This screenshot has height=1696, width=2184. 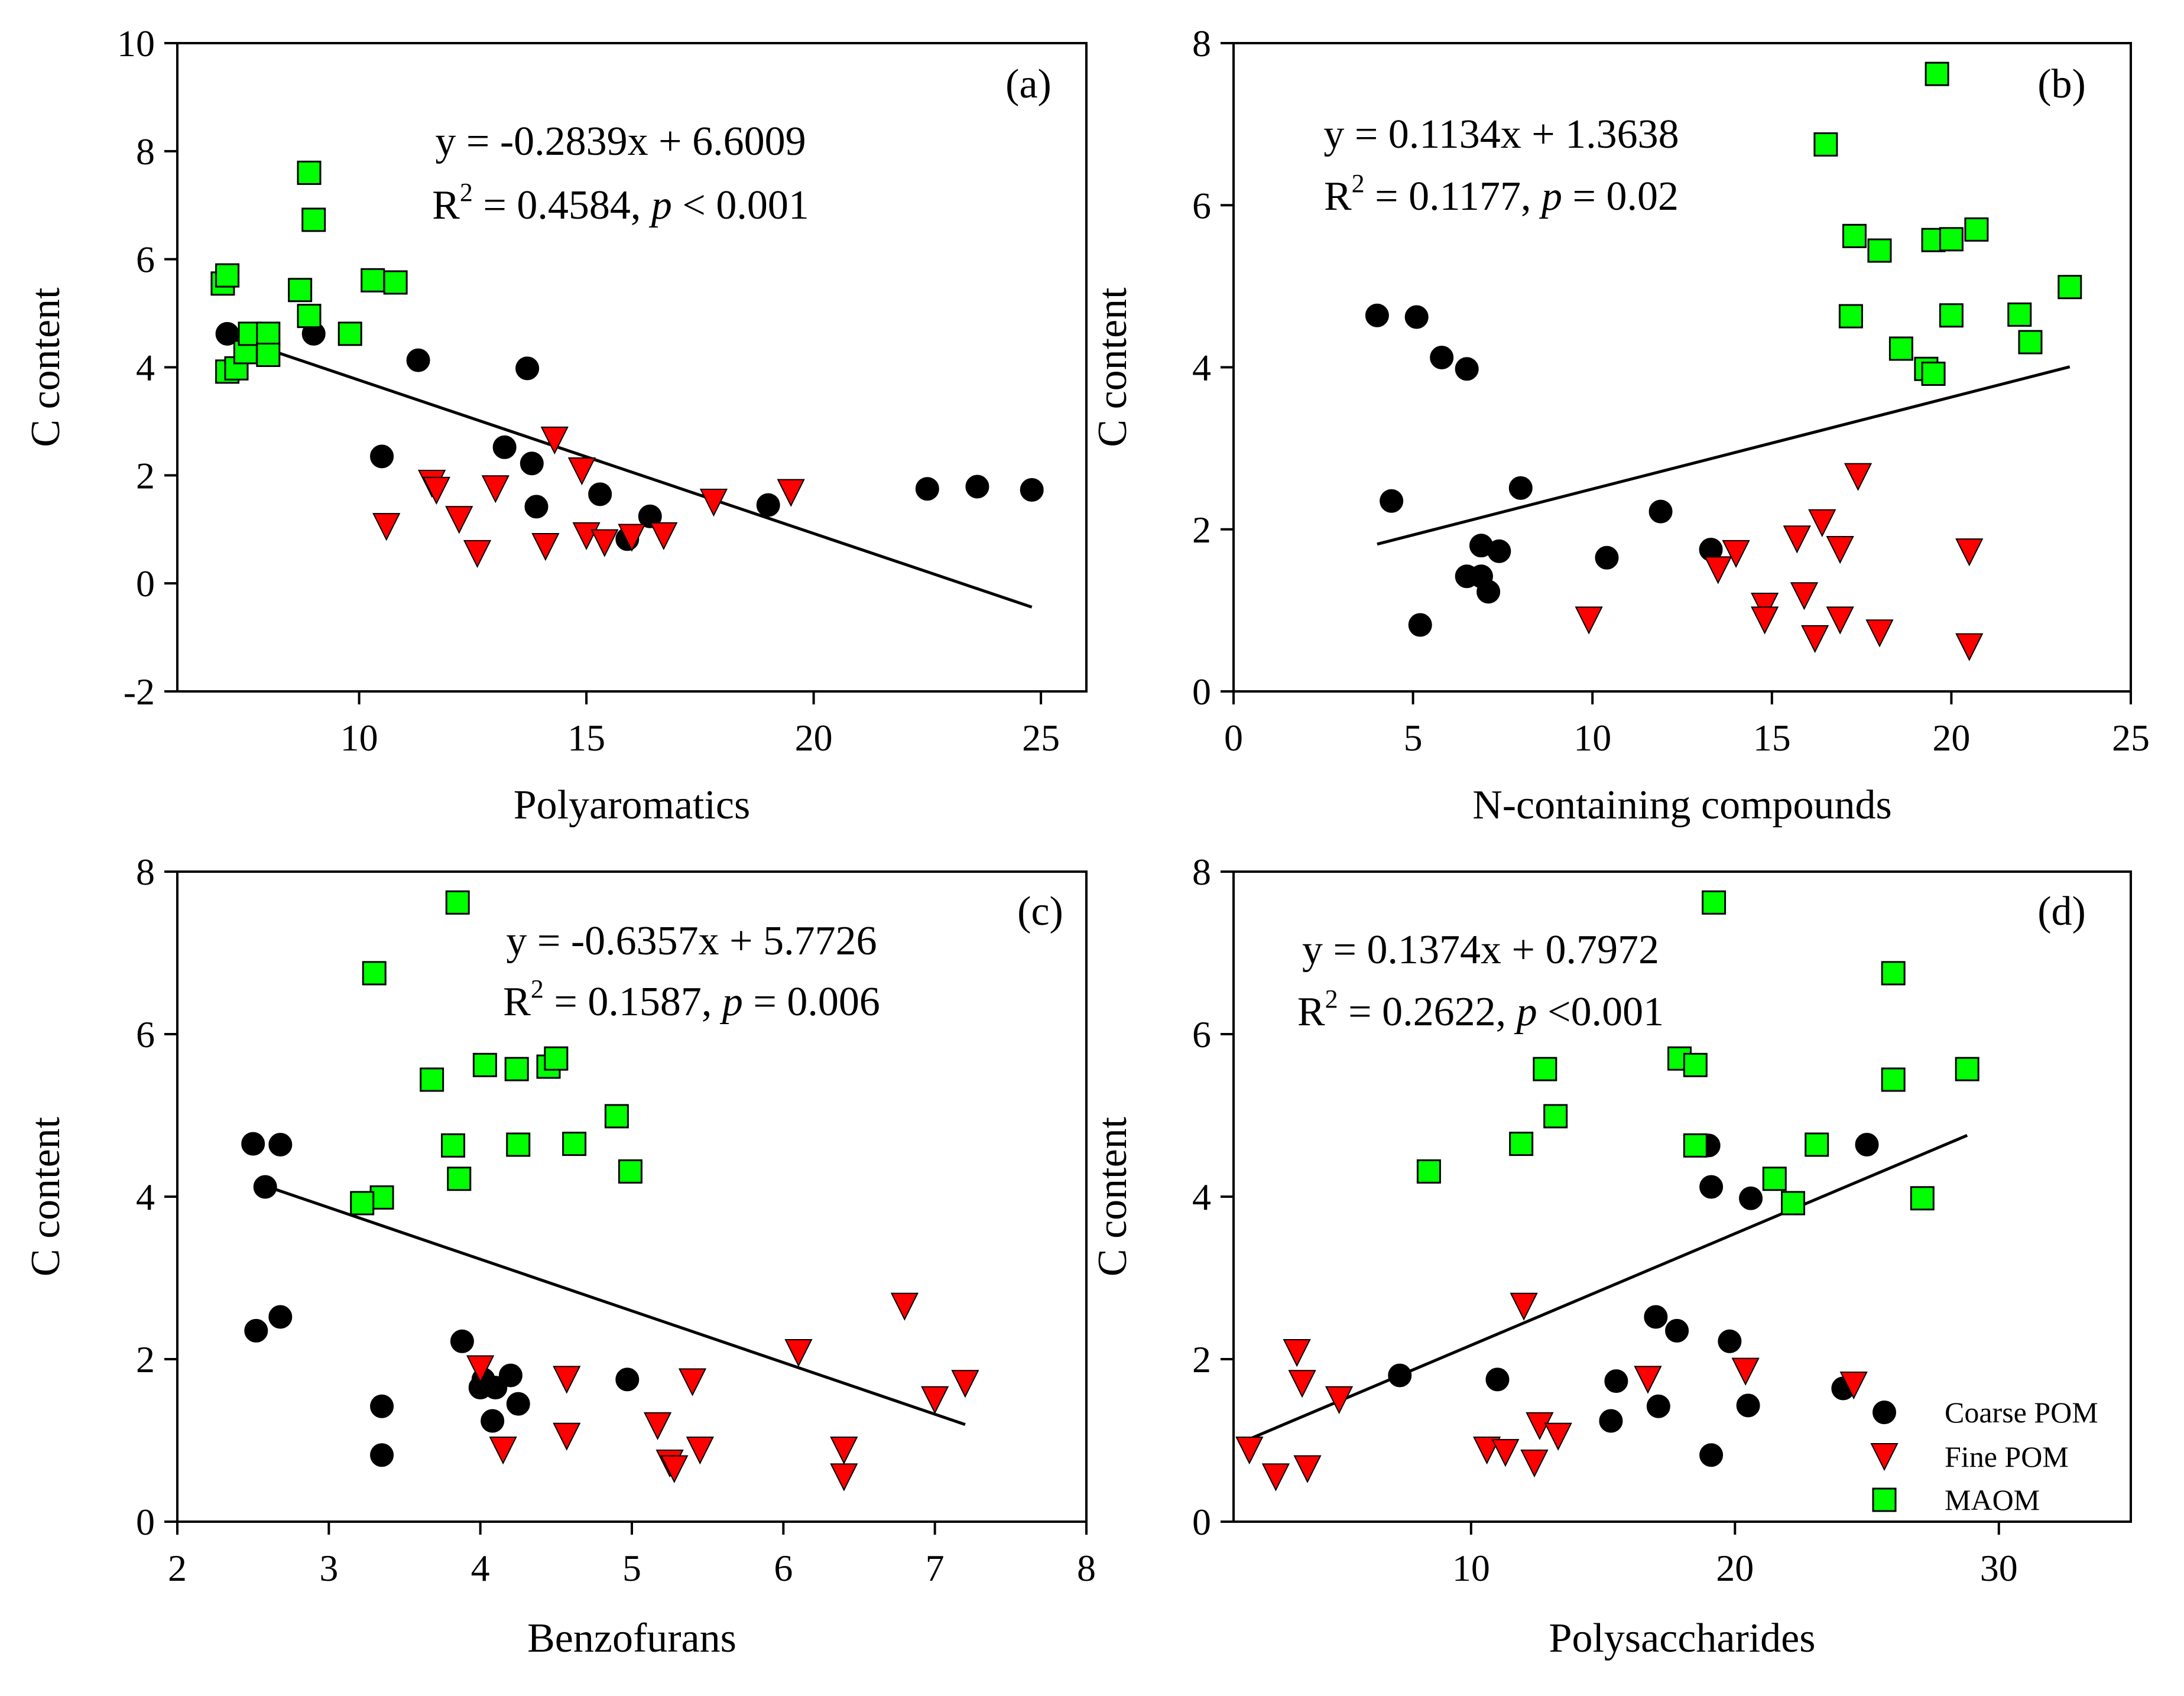 I want to click on x-tick-label: 5, so click(x=1413, y=738).